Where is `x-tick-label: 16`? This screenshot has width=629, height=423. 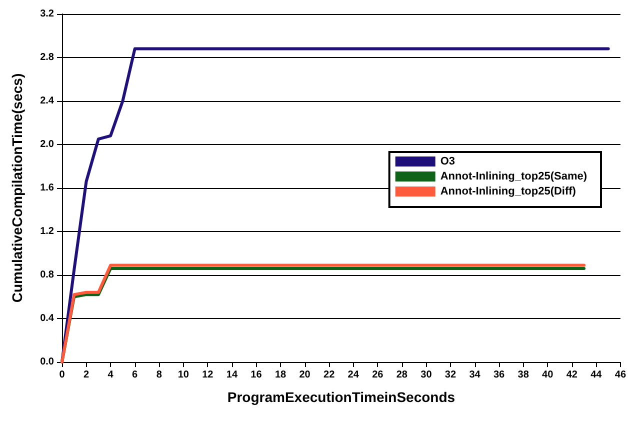
x-tick-label: 16 is located at coordinates (256, 375).